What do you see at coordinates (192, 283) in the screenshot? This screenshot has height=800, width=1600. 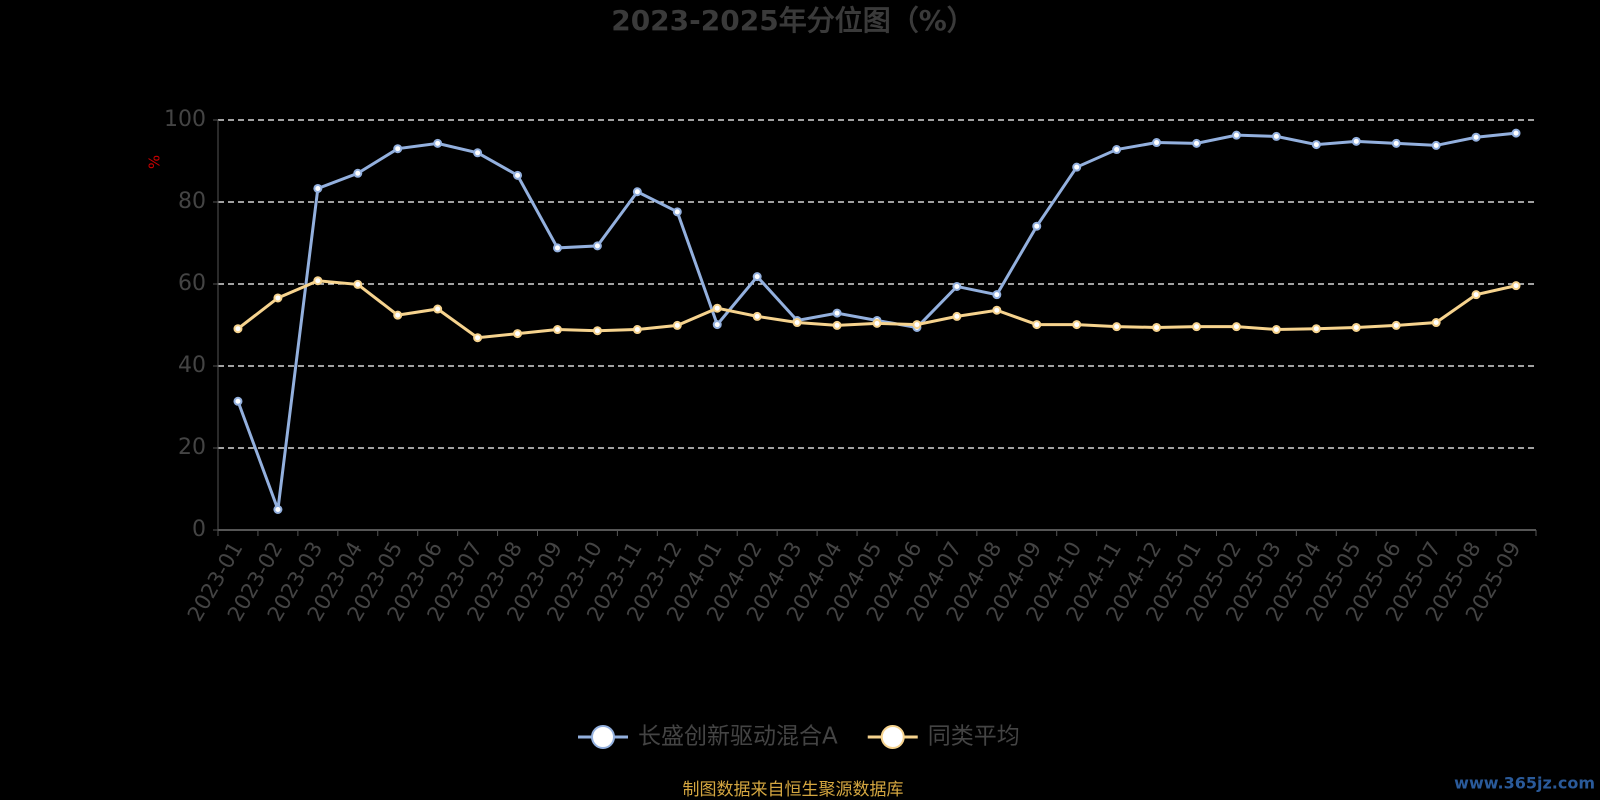 I see `y-tick-label: 60` at bounding box center [192, 283].